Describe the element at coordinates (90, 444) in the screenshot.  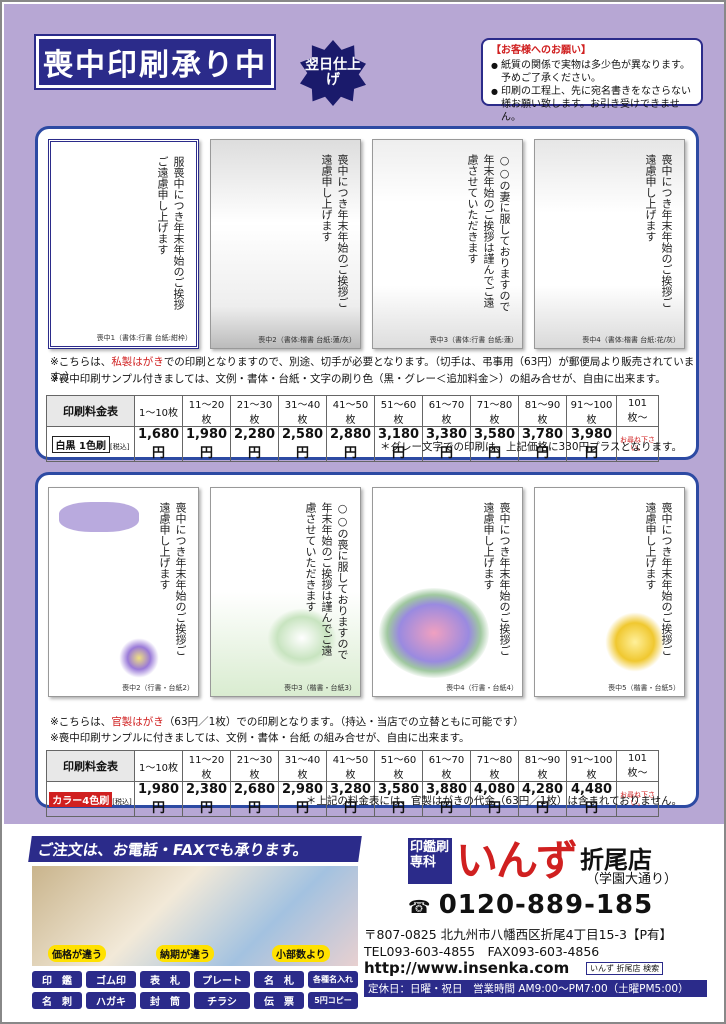
I see `type-cell: 白黒 1色刷 [税込]` at that location.